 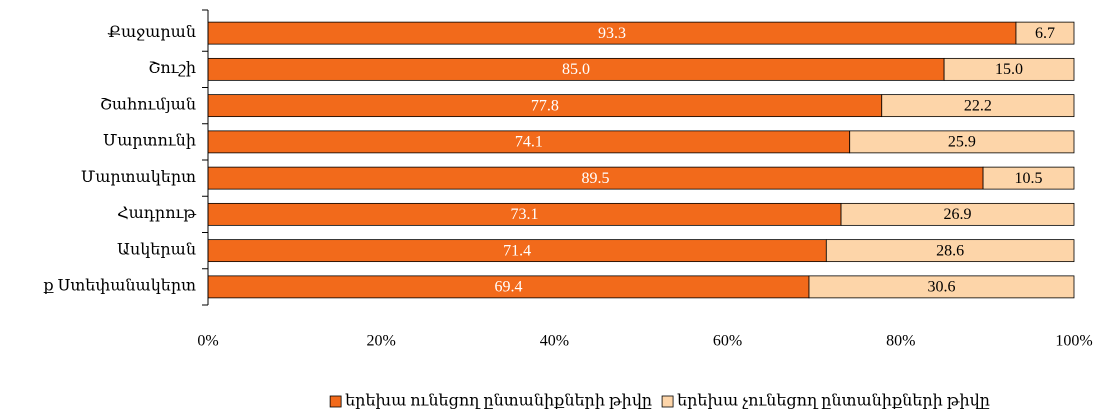 I want to click on x-tick-label: 80%, so click(x=900, y=341).